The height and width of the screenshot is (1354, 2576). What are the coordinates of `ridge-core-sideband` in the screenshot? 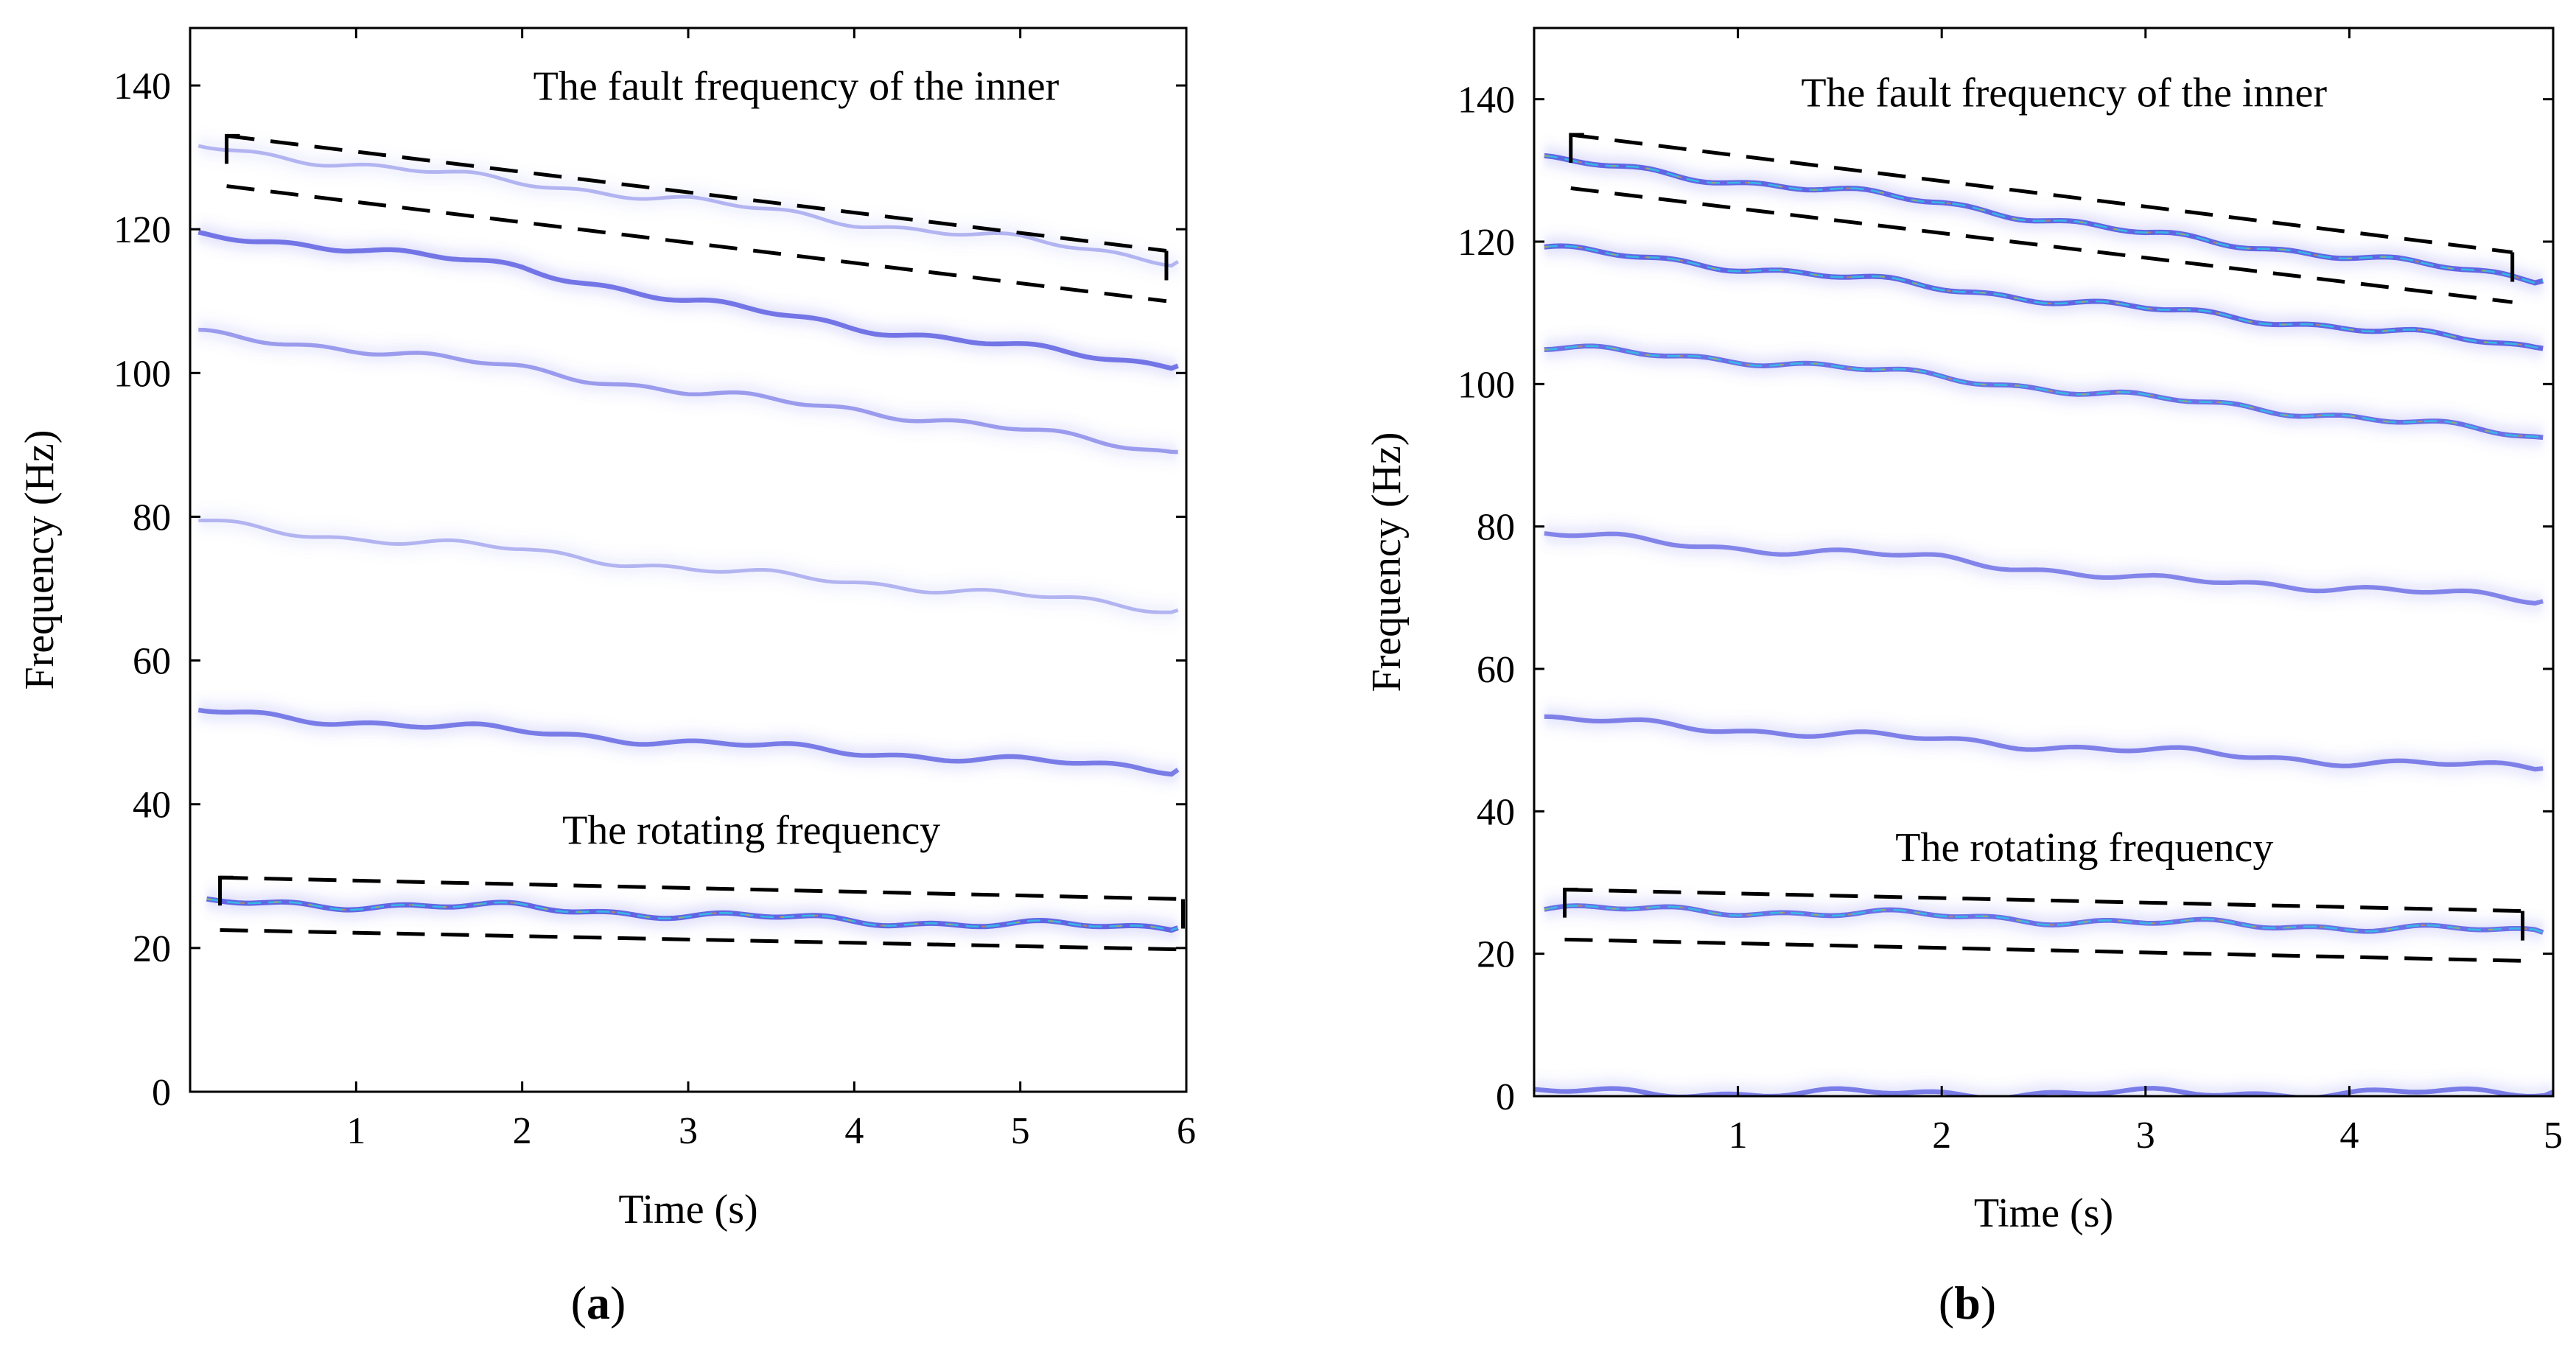 It's located at (2044, 297).